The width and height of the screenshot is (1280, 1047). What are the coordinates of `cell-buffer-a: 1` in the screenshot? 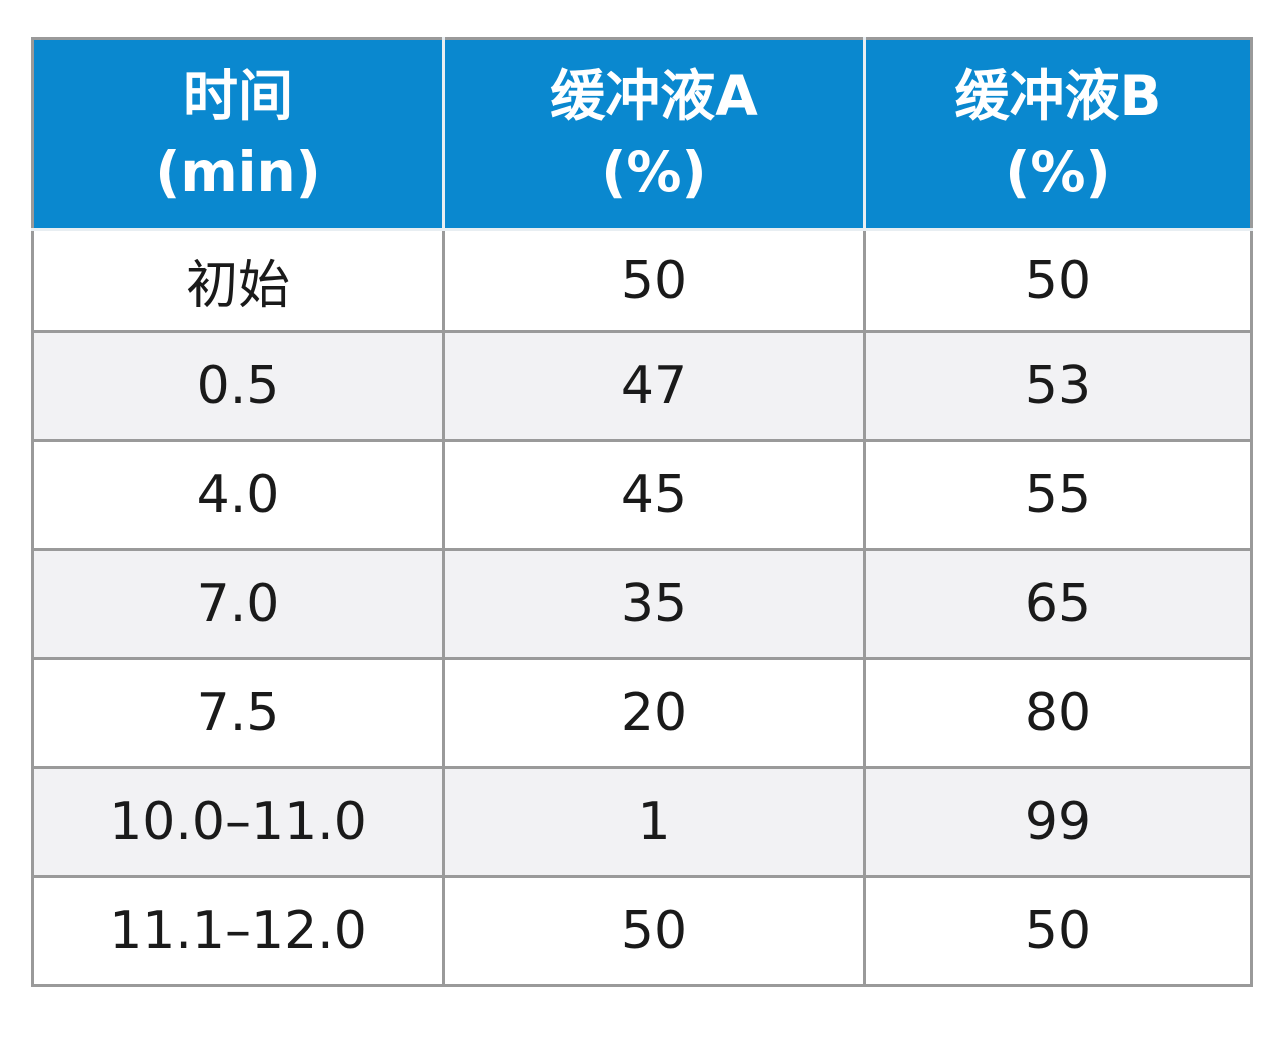 It's located at (654, 822).